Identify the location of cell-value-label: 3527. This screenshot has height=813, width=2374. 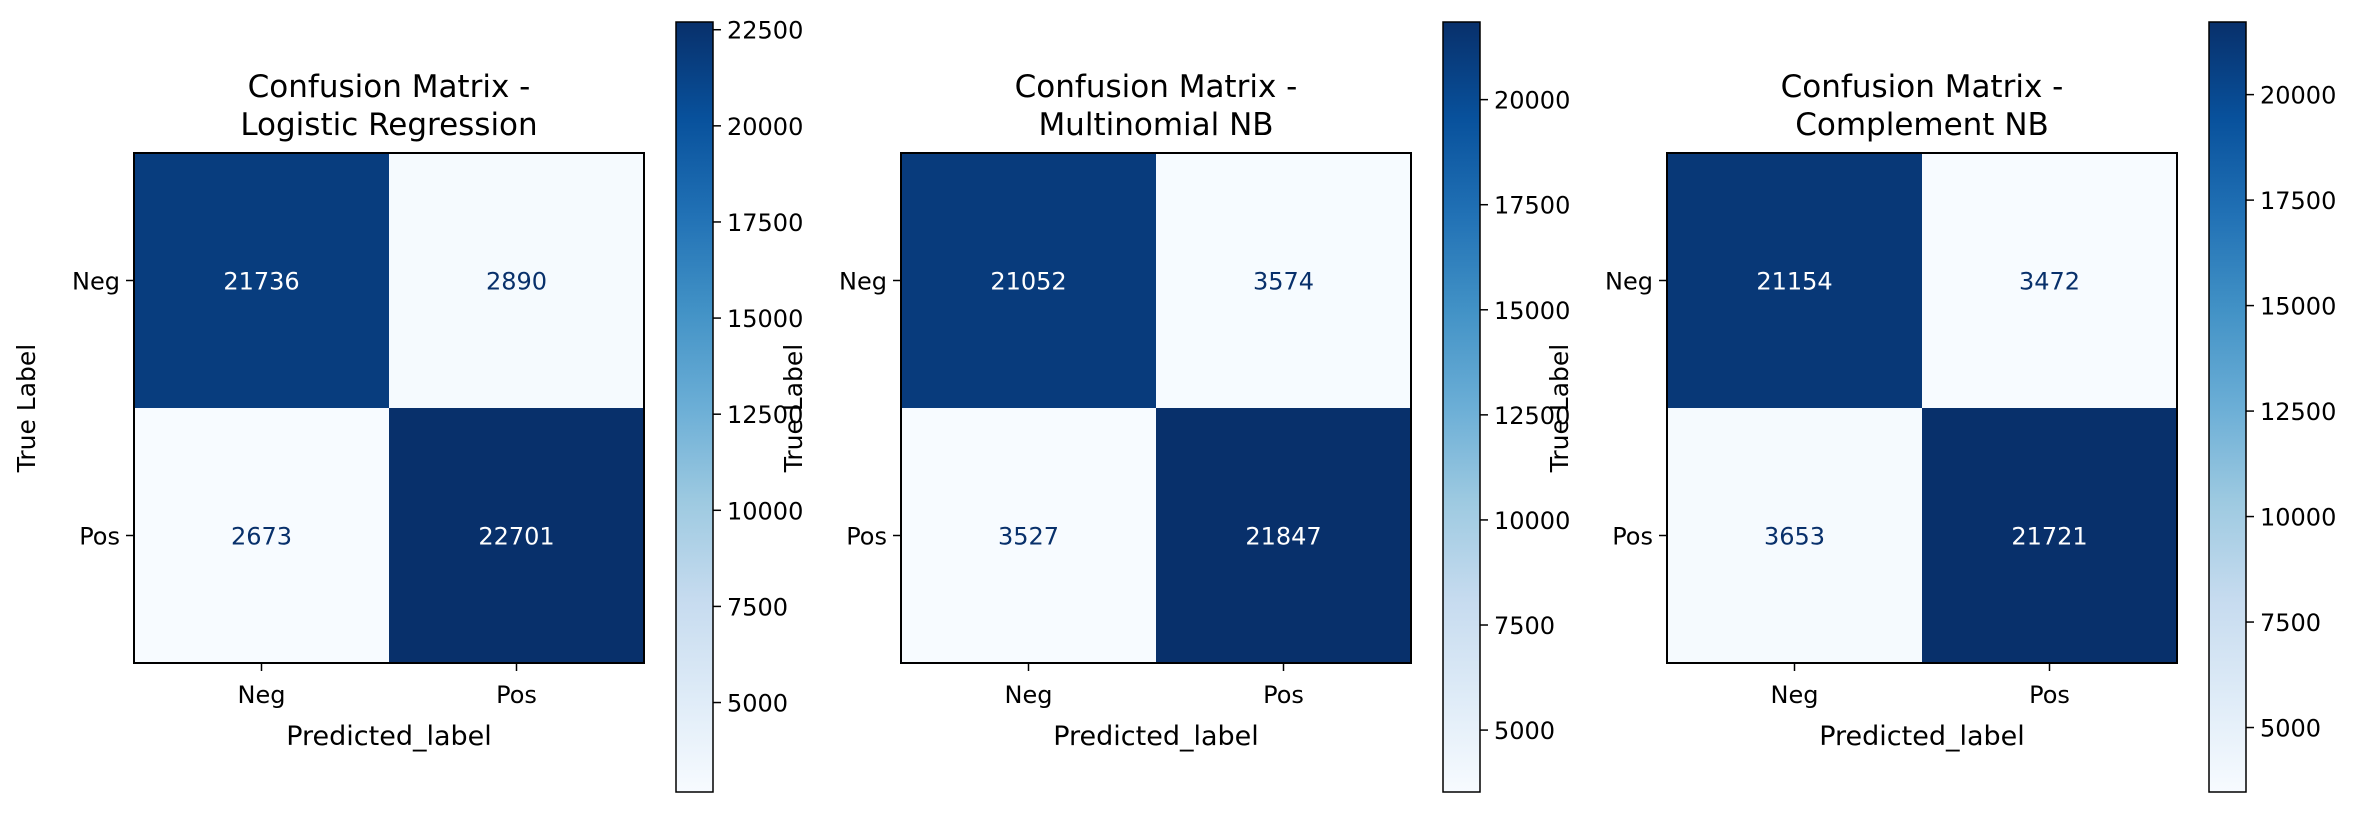
(1028, 537).